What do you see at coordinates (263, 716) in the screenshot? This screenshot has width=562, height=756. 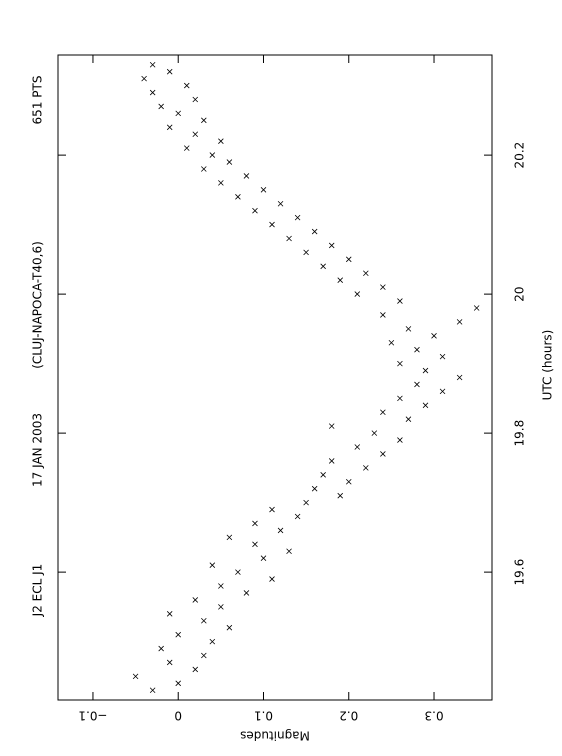 I see `y-tick-label: 0.1` at bounding box center [263, 716].